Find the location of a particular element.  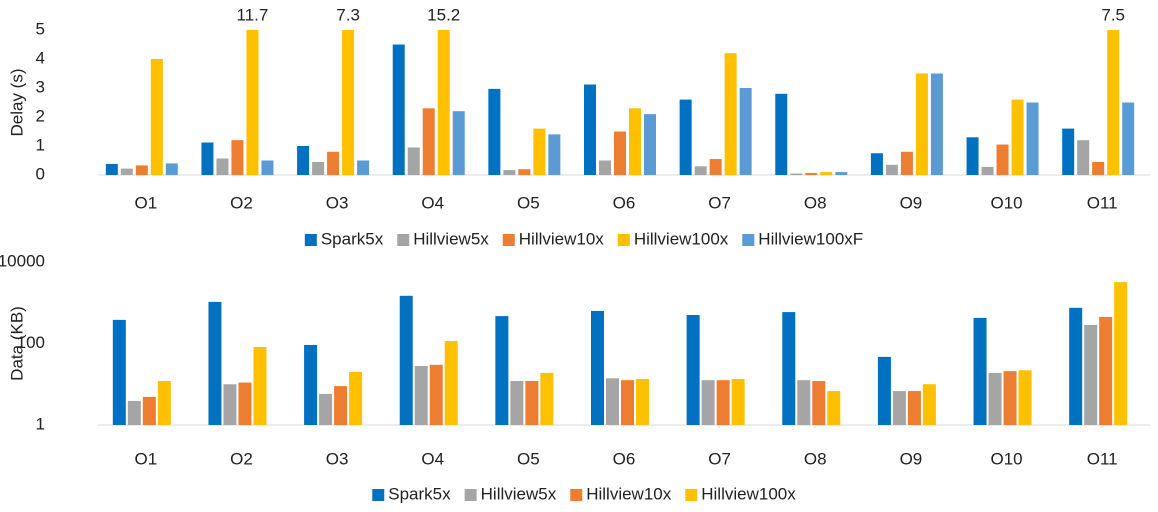

y-axis-title: Data (KB) is located at coordinates (16, 343).